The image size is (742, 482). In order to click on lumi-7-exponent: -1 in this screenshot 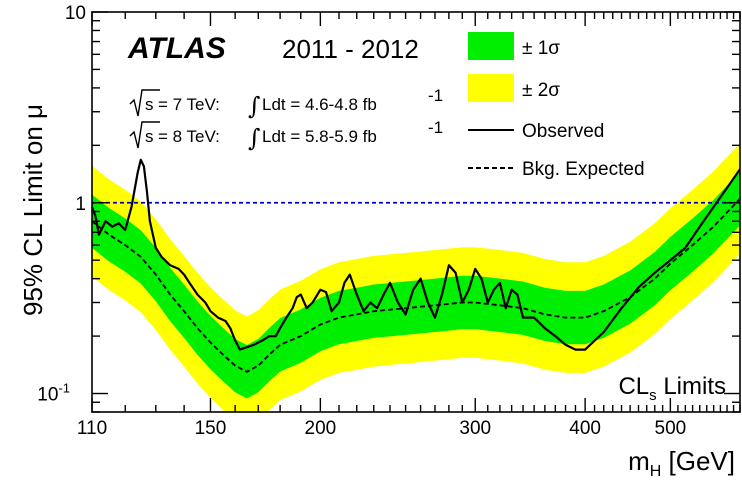, I will do `click(435, 95)`.